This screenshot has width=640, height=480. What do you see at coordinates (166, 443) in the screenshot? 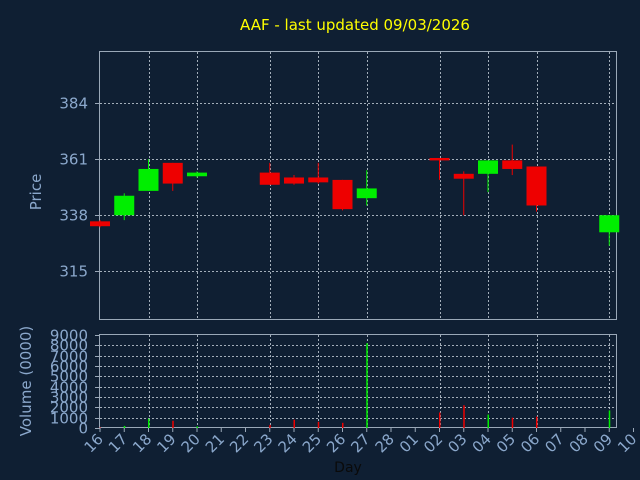
I see `x-tick-label: 19` at bounding box center [166, 443].